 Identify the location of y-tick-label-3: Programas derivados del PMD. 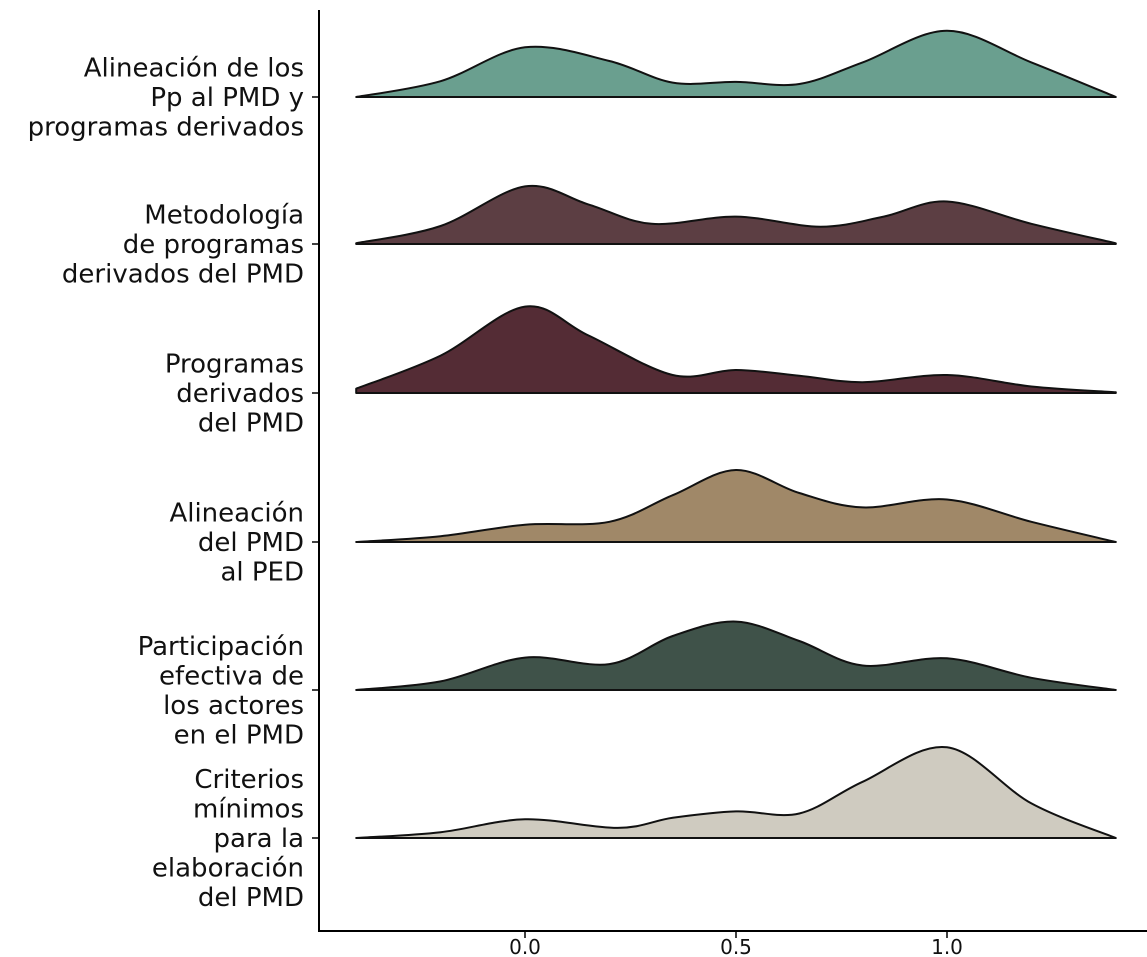
(234, 394).